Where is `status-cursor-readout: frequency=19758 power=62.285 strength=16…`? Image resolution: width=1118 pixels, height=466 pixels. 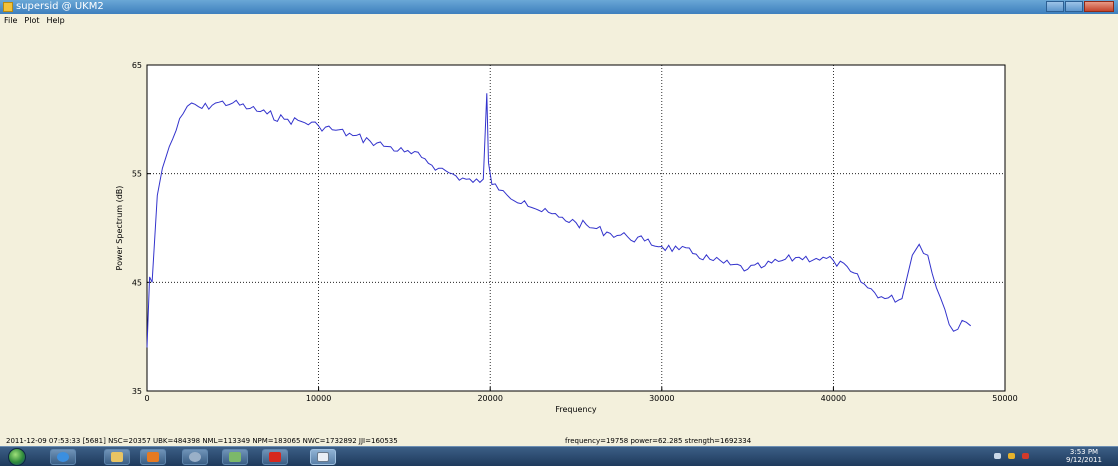
status-cursor-readout: frequency=19758 power=62.285 strength=16… is located at coordinates (658, 441).